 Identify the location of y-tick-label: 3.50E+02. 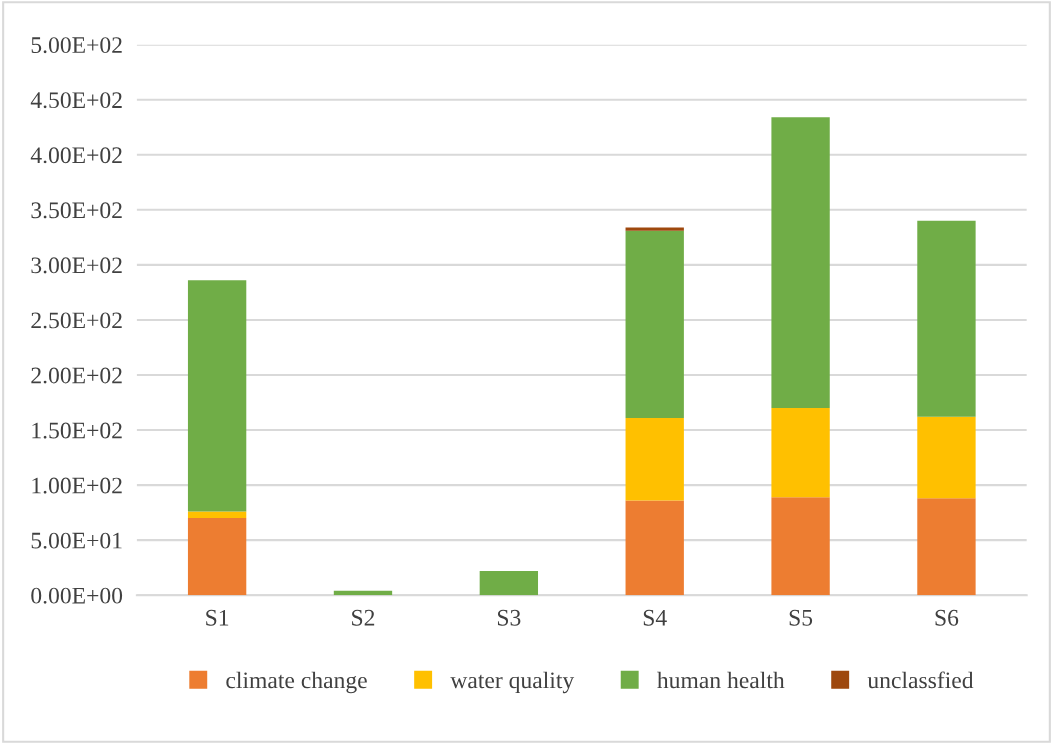
(76, 210).